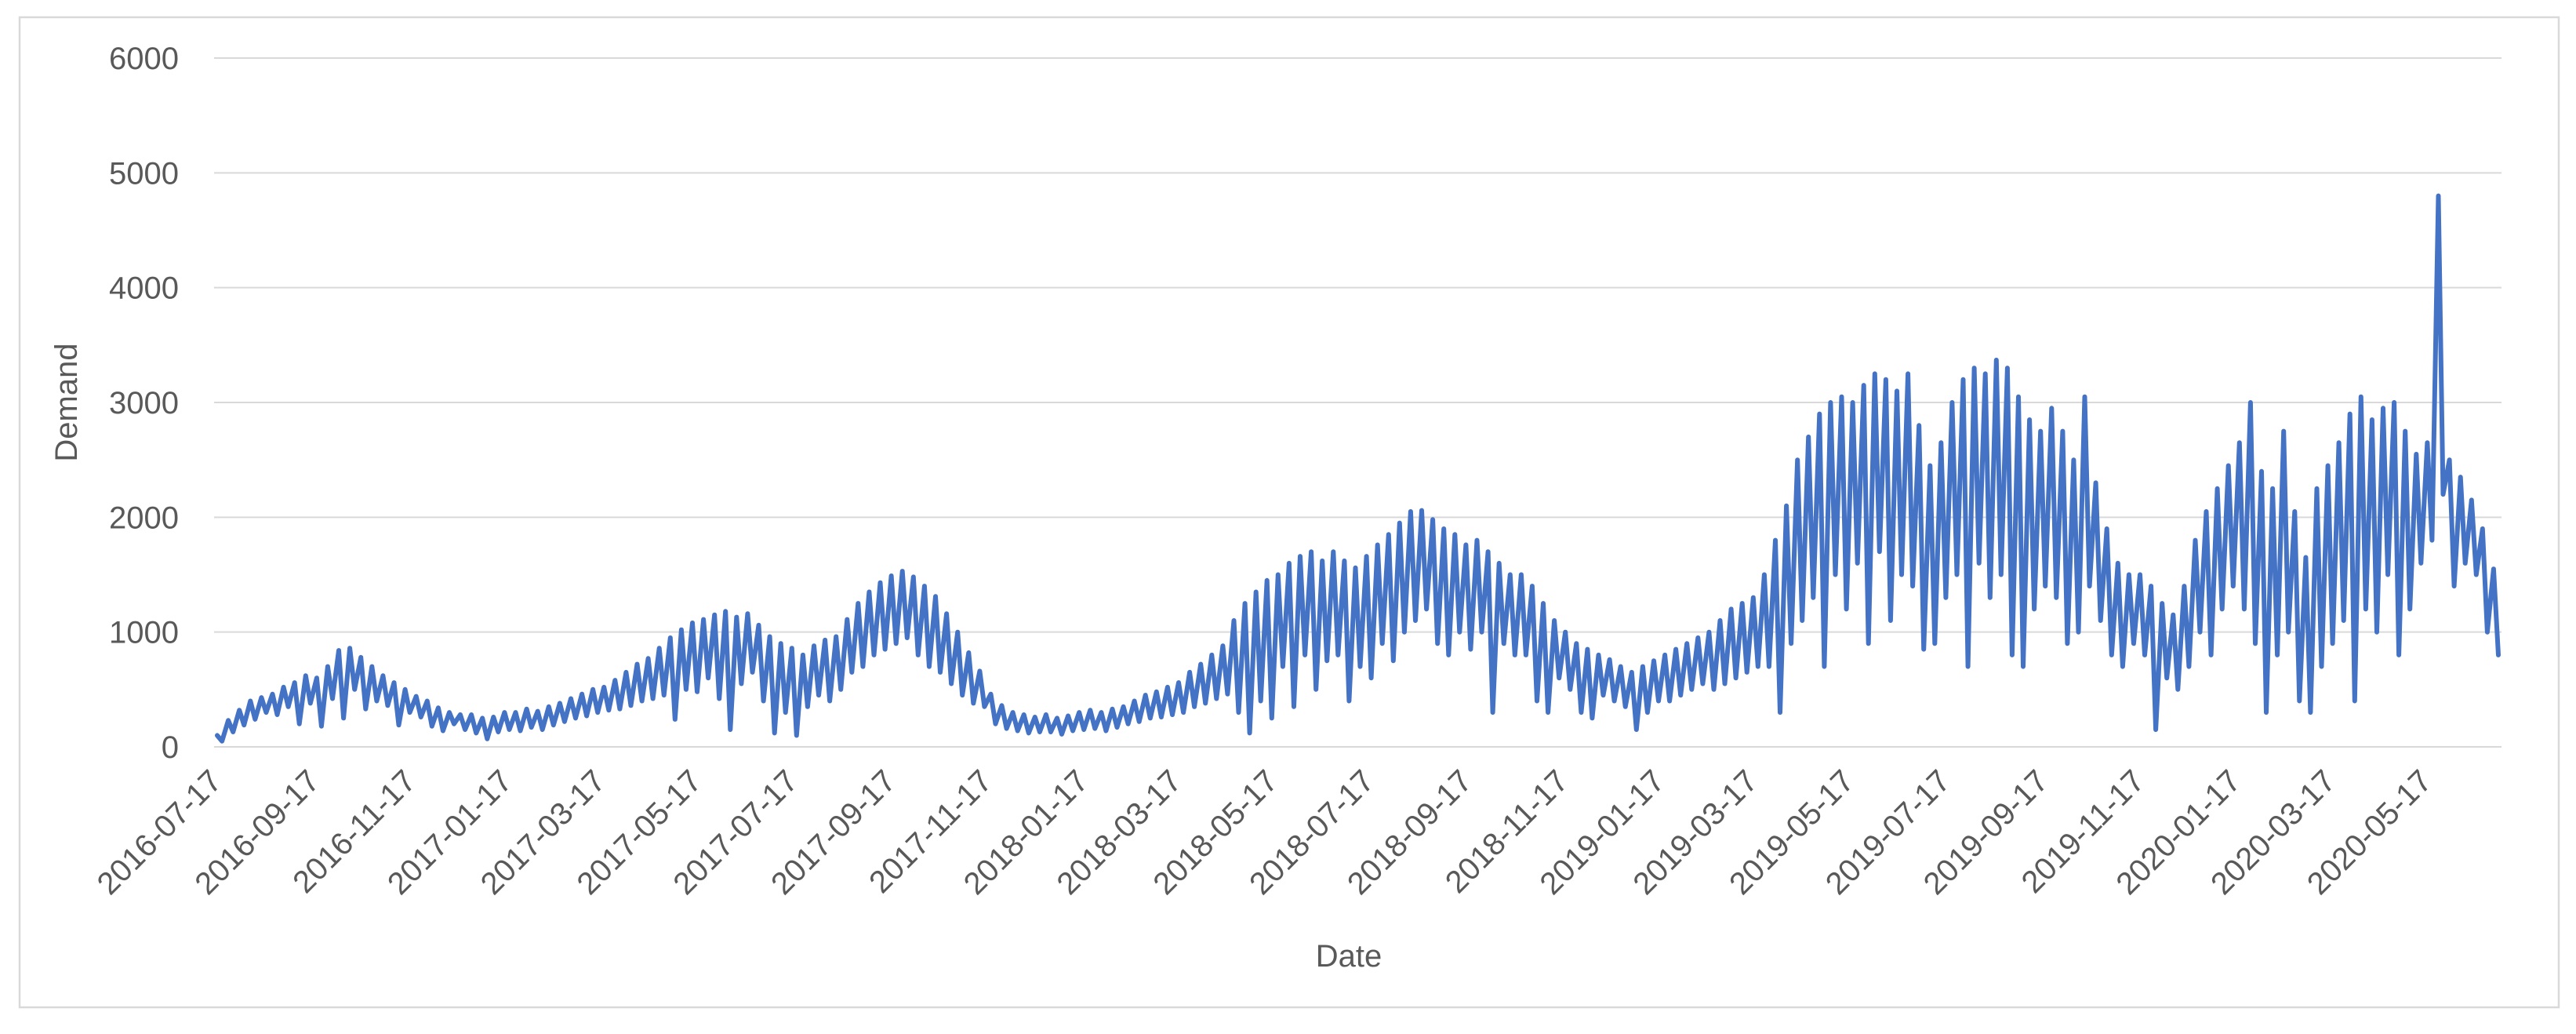 This screenshot has width=2576, height=1034. What do you see at coordinates (1349, 956) in the screenshot?
I see `x-axis-title: Date` at bounding box center [1349, 956].